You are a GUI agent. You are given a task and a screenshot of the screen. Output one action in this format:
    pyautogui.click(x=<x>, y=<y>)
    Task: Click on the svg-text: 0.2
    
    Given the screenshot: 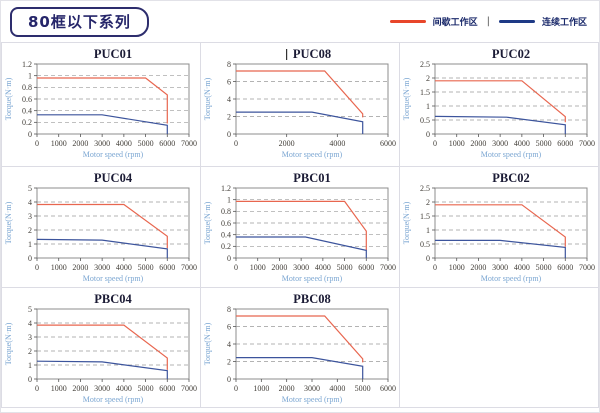 What is the action you would take?
    pyautogui.click(x=27, y=122)
    